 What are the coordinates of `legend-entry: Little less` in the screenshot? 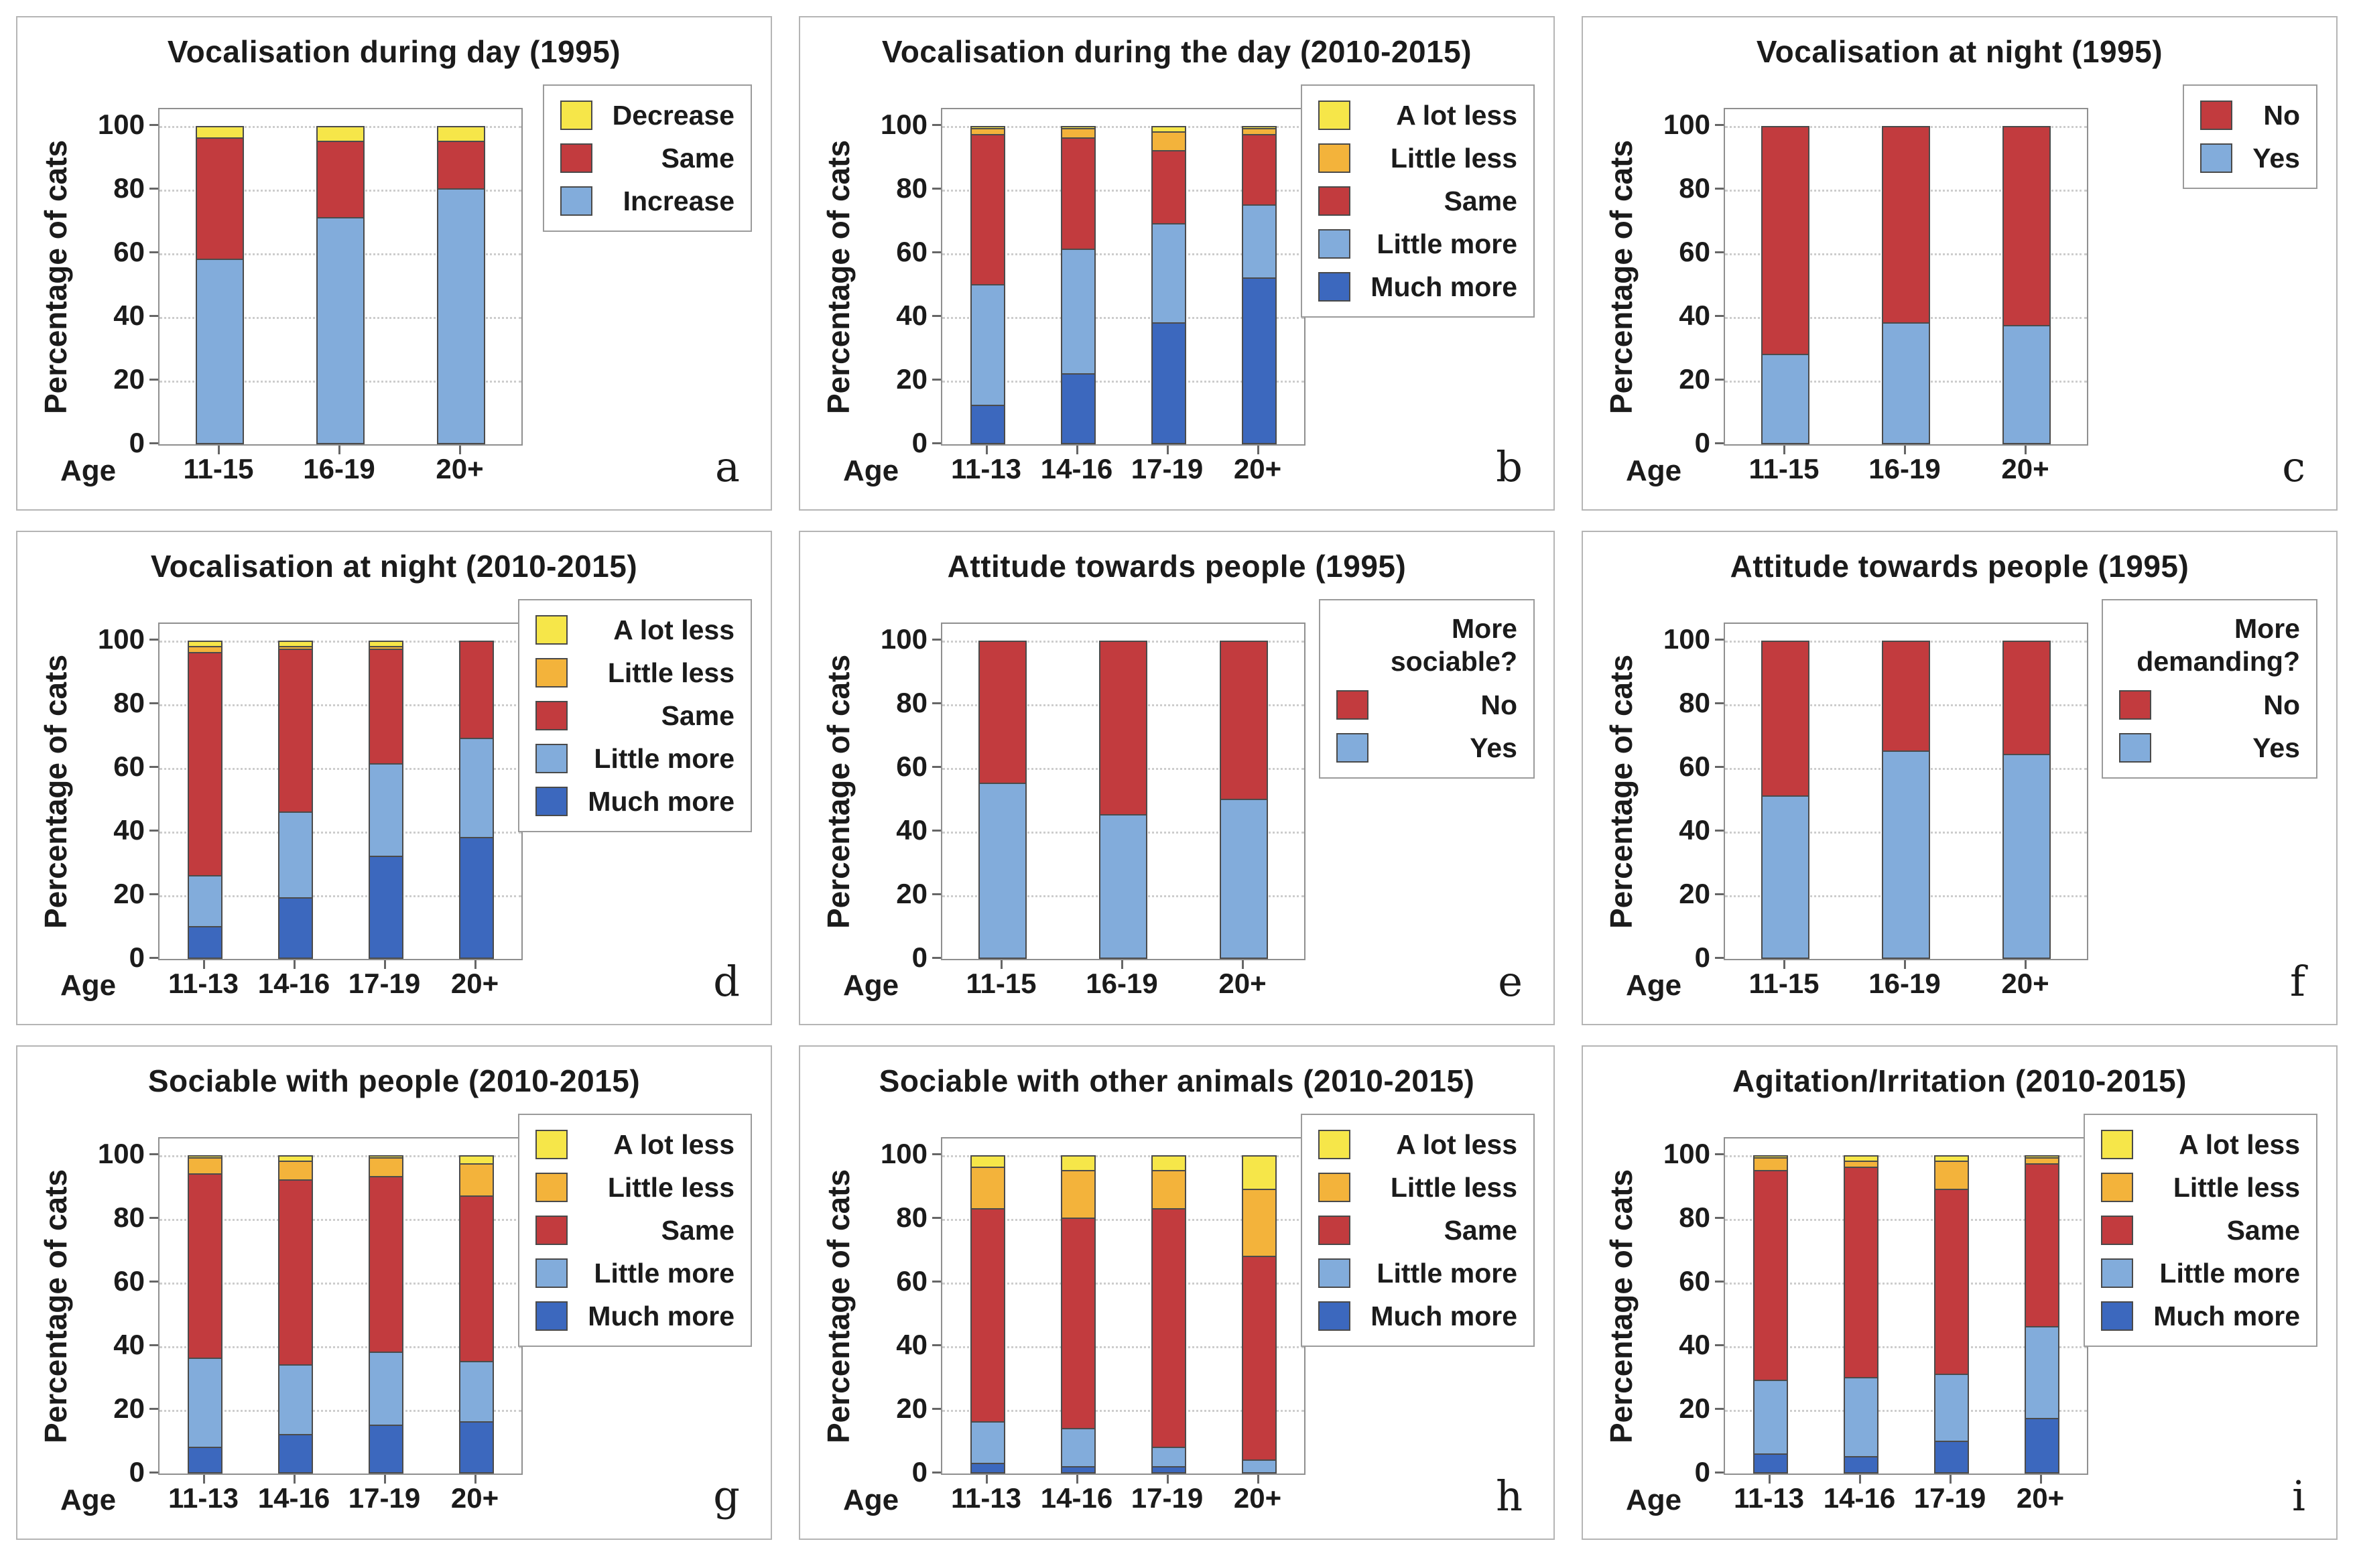 It's located at (2200, 1187).